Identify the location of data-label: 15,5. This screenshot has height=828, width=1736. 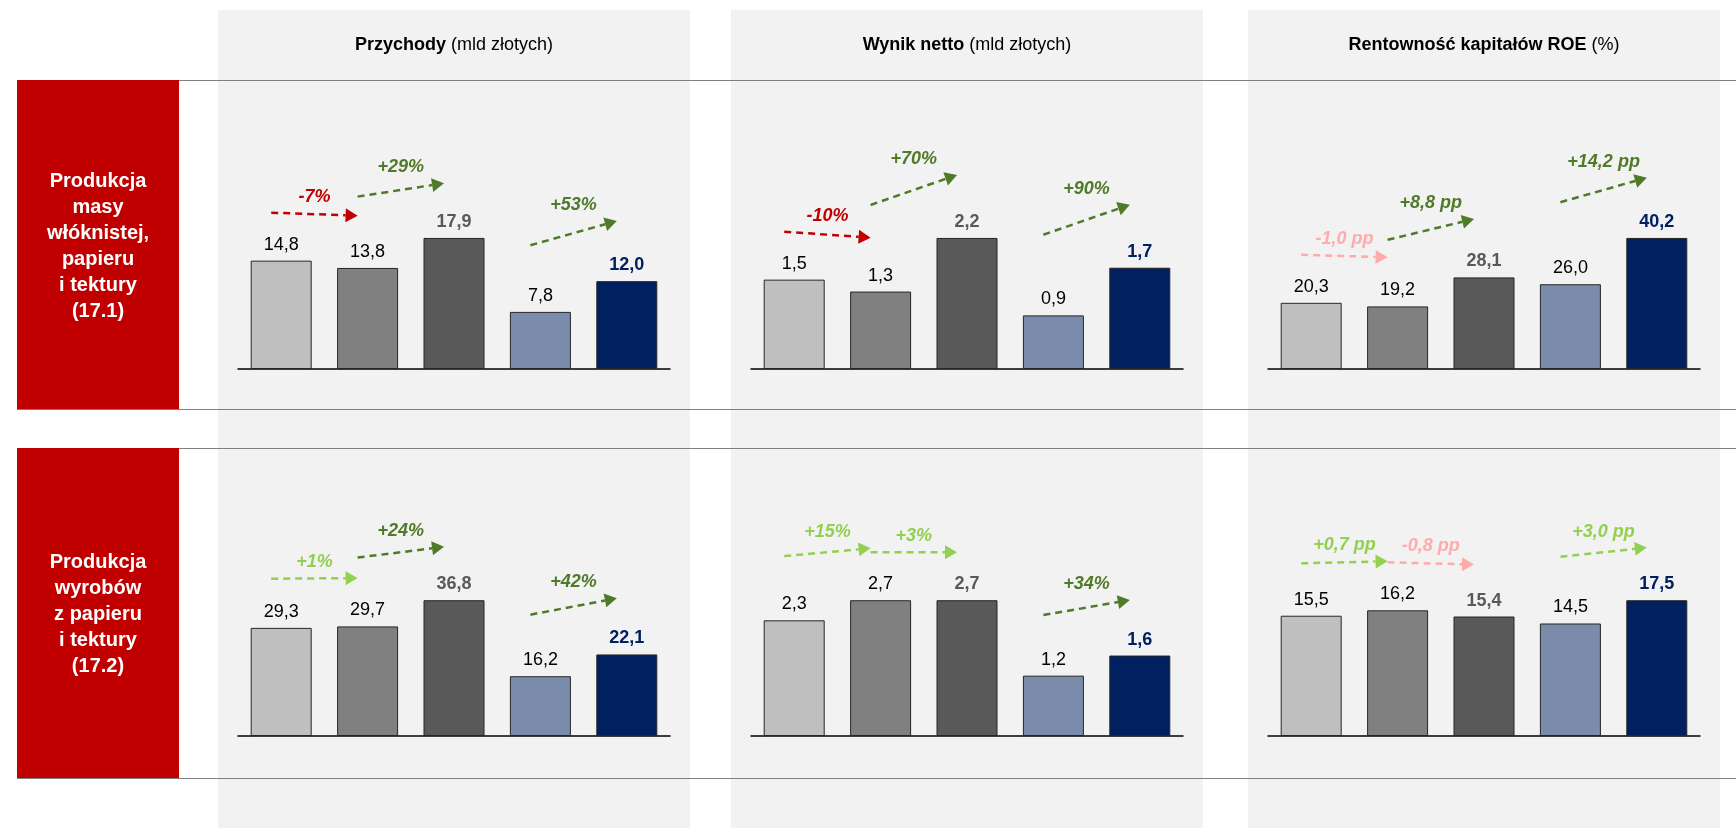
(1311, 598).